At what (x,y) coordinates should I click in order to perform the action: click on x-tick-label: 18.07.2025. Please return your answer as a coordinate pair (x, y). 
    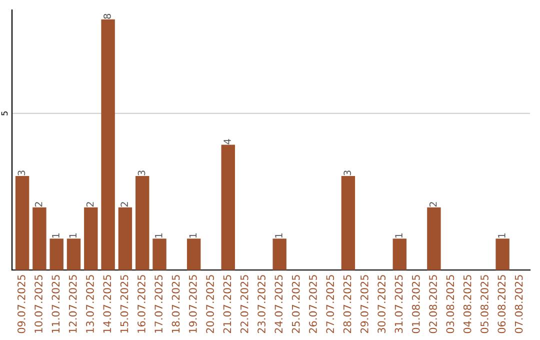
    Looking at the image, I should click on (176, 304).